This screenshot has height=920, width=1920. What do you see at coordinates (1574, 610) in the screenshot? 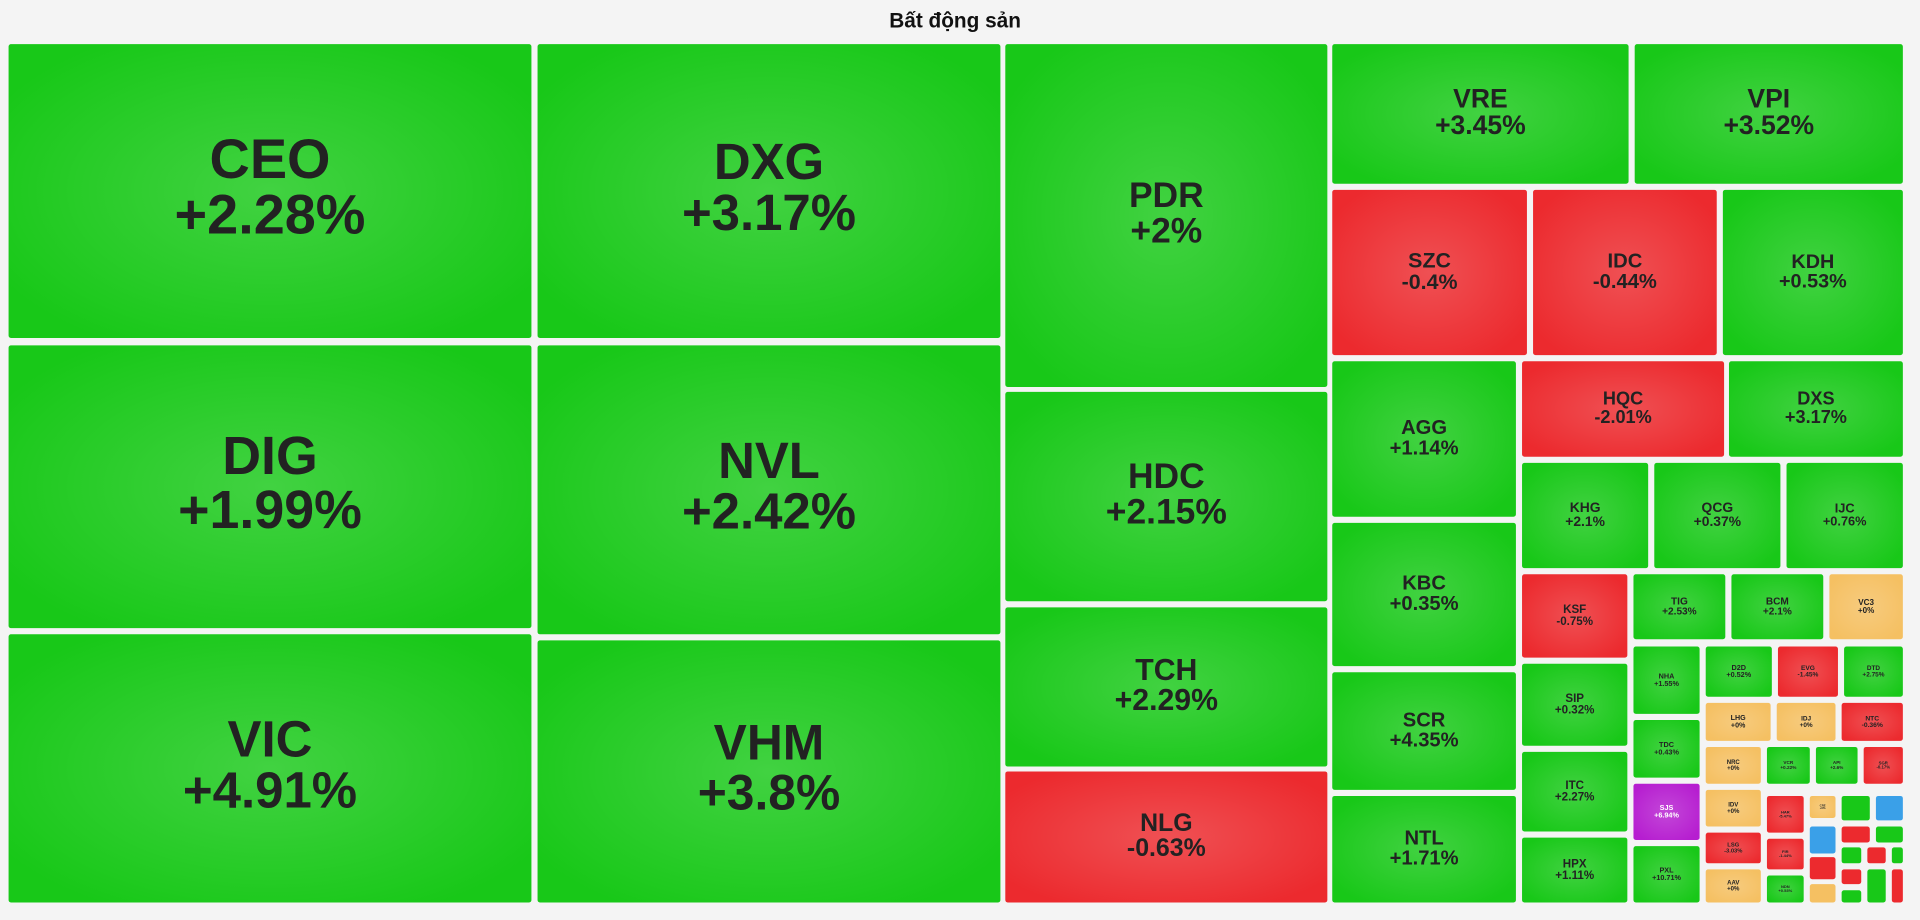
I see `tile-label: KSF` at bounding box center [1574, 610].